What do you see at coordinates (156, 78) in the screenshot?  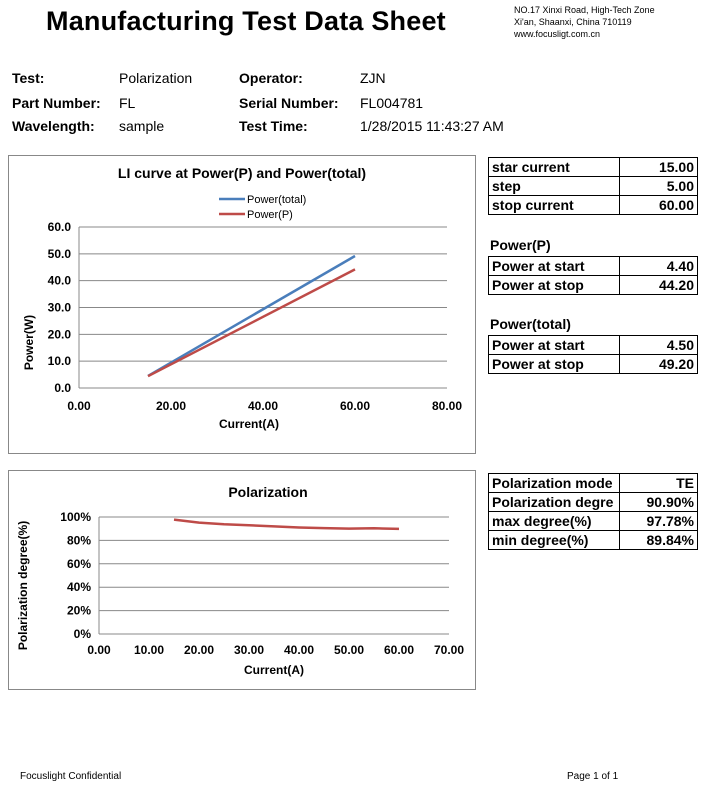 I see `test-value: Polarization` at bounding box center [156, 78].